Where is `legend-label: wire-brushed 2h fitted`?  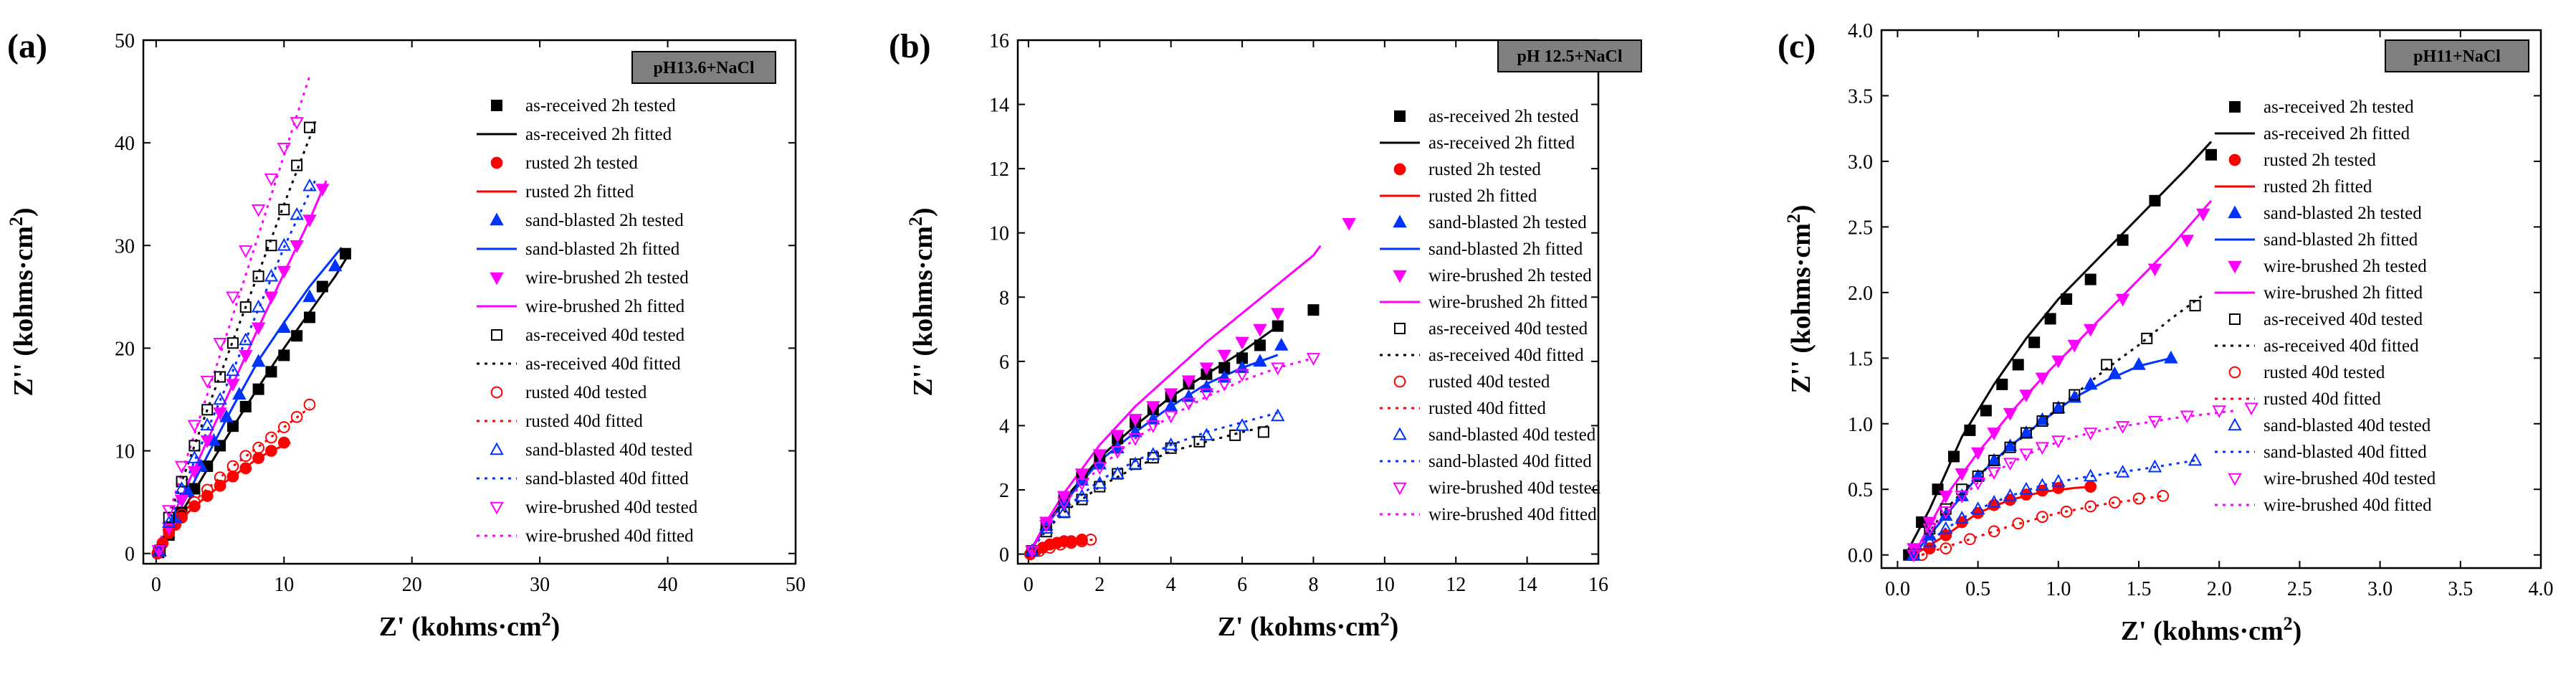
legend-label: wire-brushed 2h fitted is located at coordinates (2343, 293).